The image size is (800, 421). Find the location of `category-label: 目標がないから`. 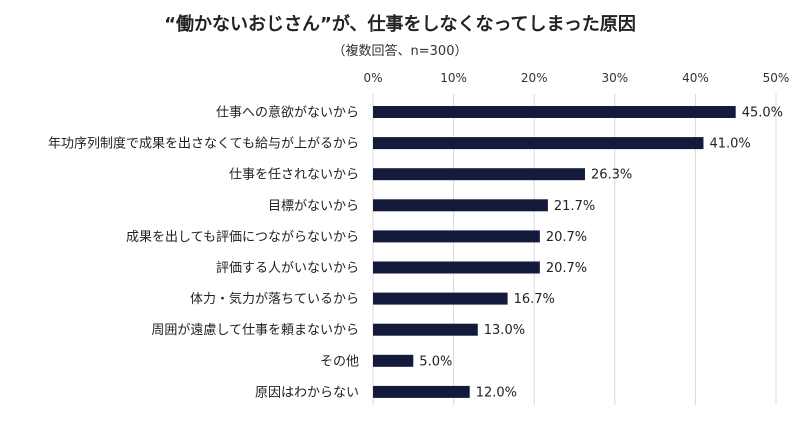

category-label: 目標がないから is located at coordinates (313, 206).